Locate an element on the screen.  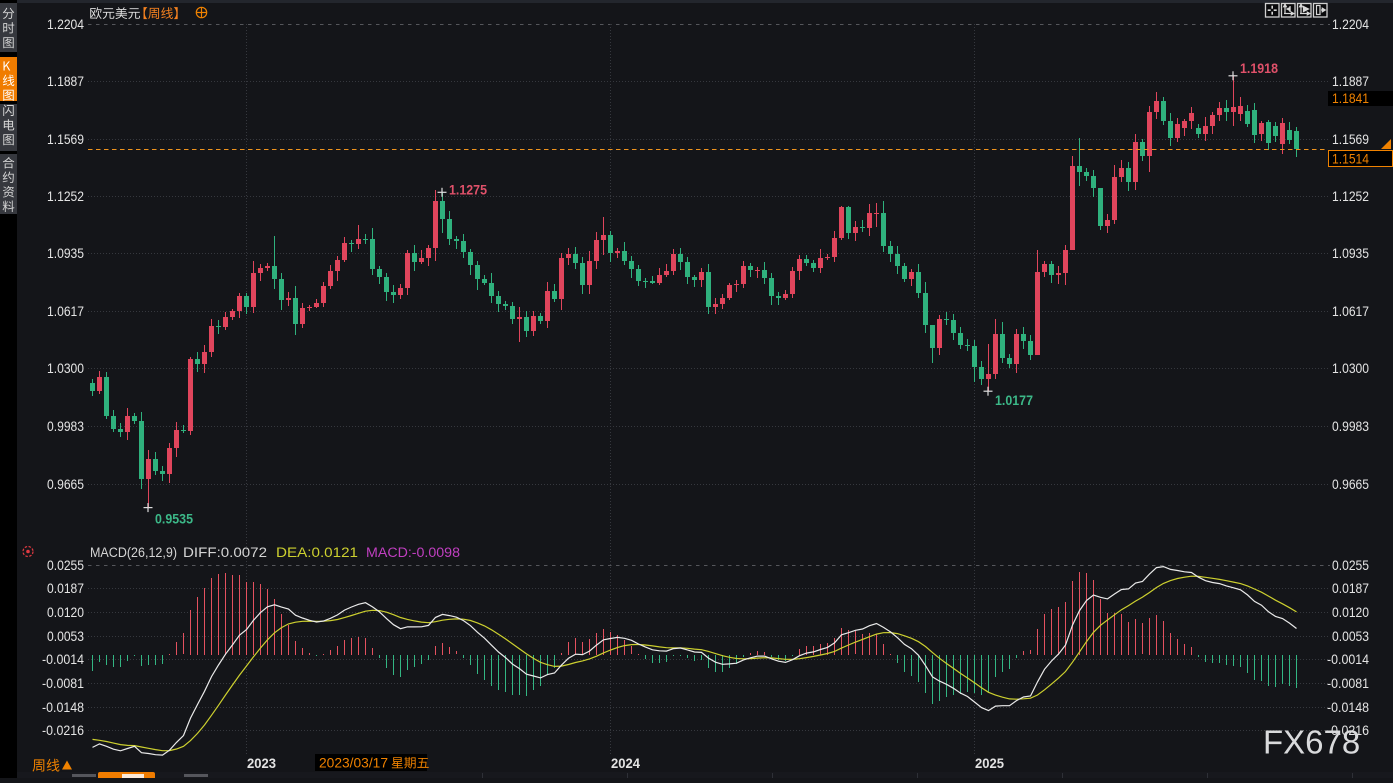
svg-text: 2025 is located at coordinates (989, 763).